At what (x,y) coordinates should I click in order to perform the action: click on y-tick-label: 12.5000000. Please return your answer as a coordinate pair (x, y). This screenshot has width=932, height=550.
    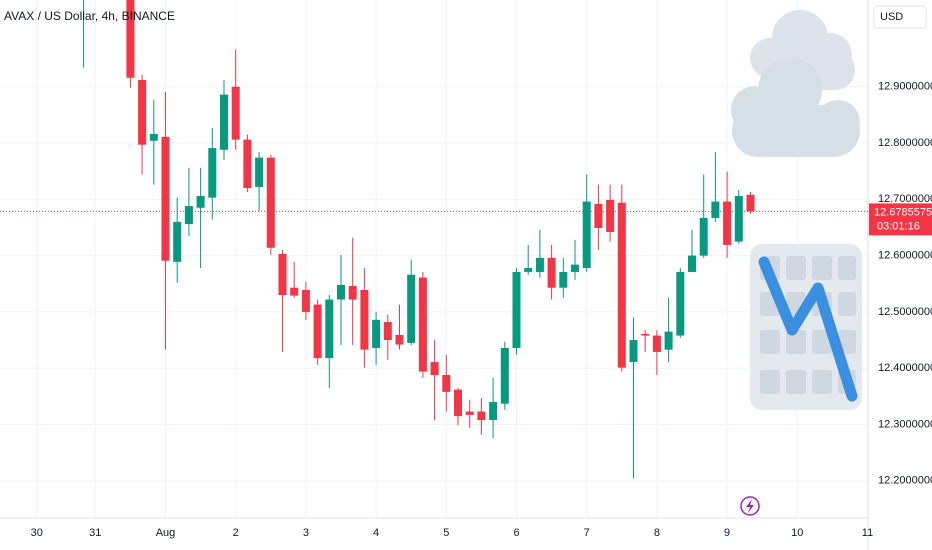
    Looking at the image, I should click on (905, 312).